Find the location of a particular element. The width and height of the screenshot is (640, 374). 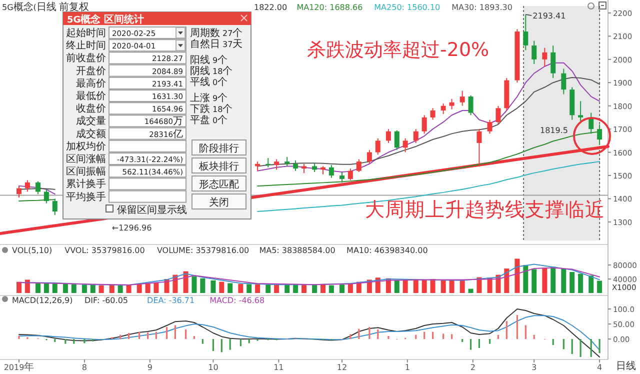

annotation: 周期数 27个 is located at coordinates (216, 33).